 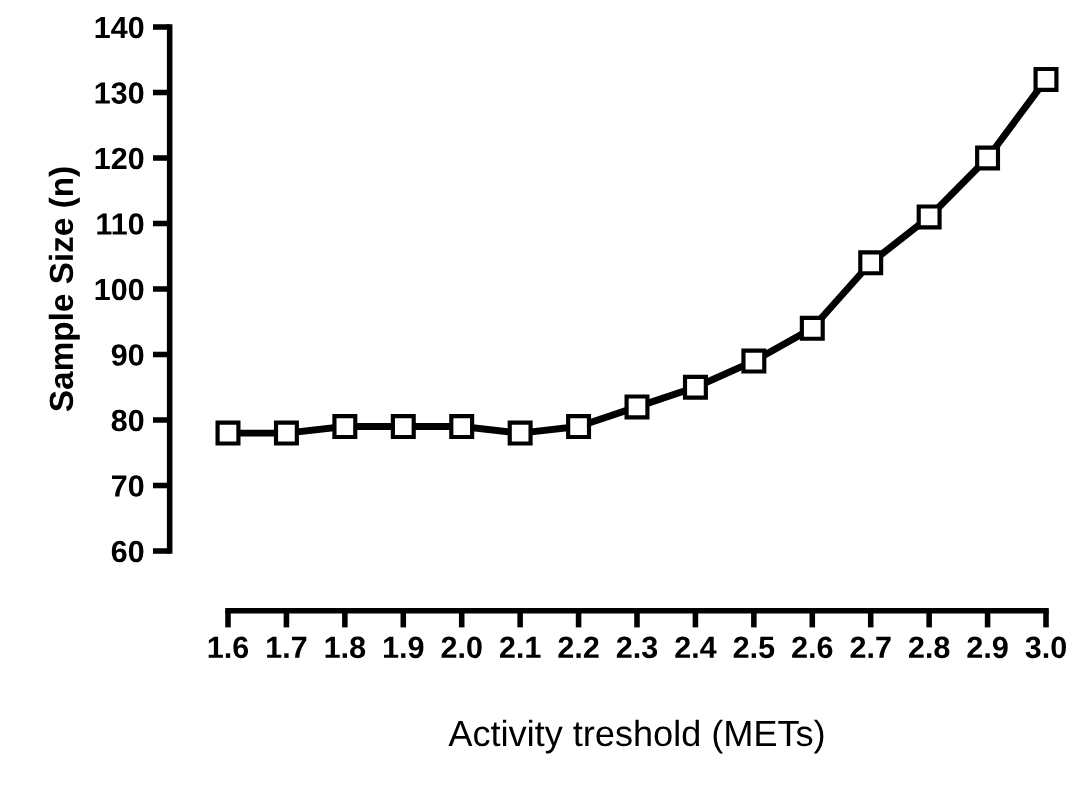 What do you see at coordinates (128, 486) in the screenshot?
I see `y-tick-label: 70` at bounding box center [128, 486].